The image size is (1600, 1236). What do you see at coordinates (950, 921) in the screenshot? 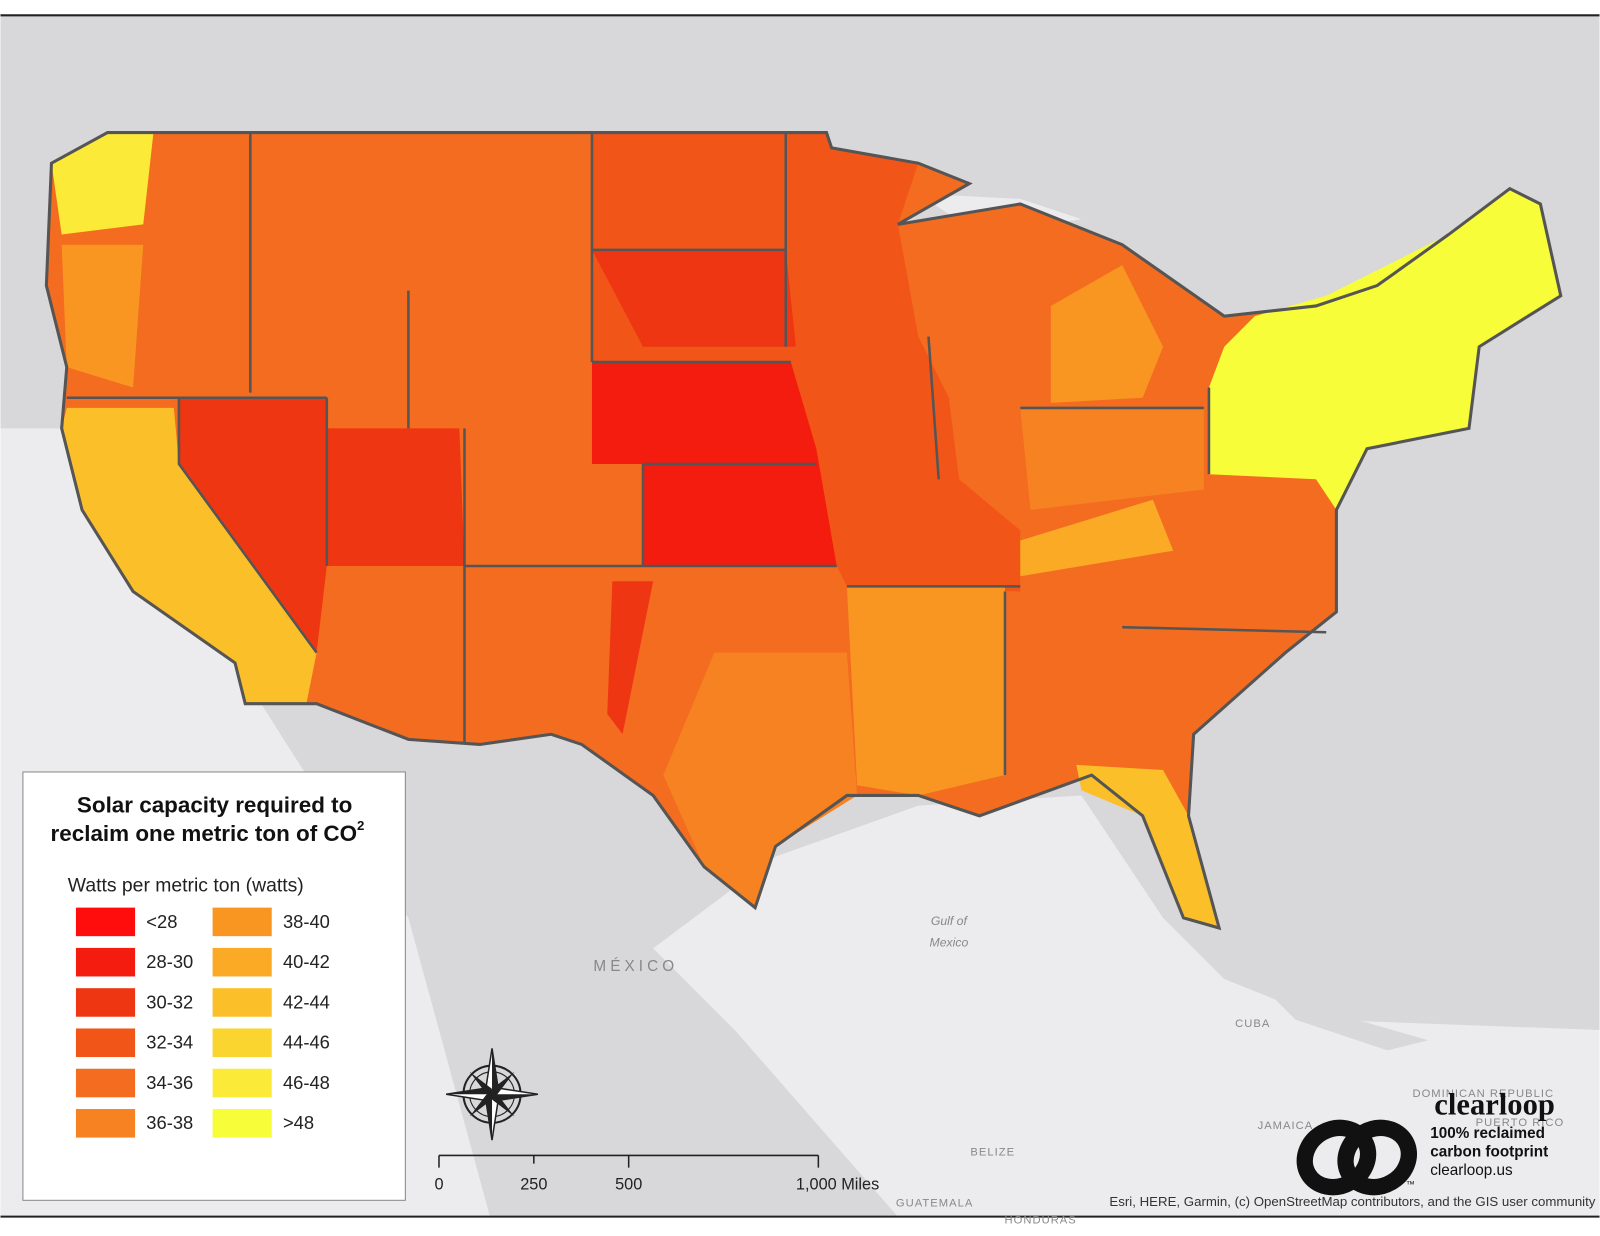
I see `place-label: Gulf of` at bounding box center [950, 921].